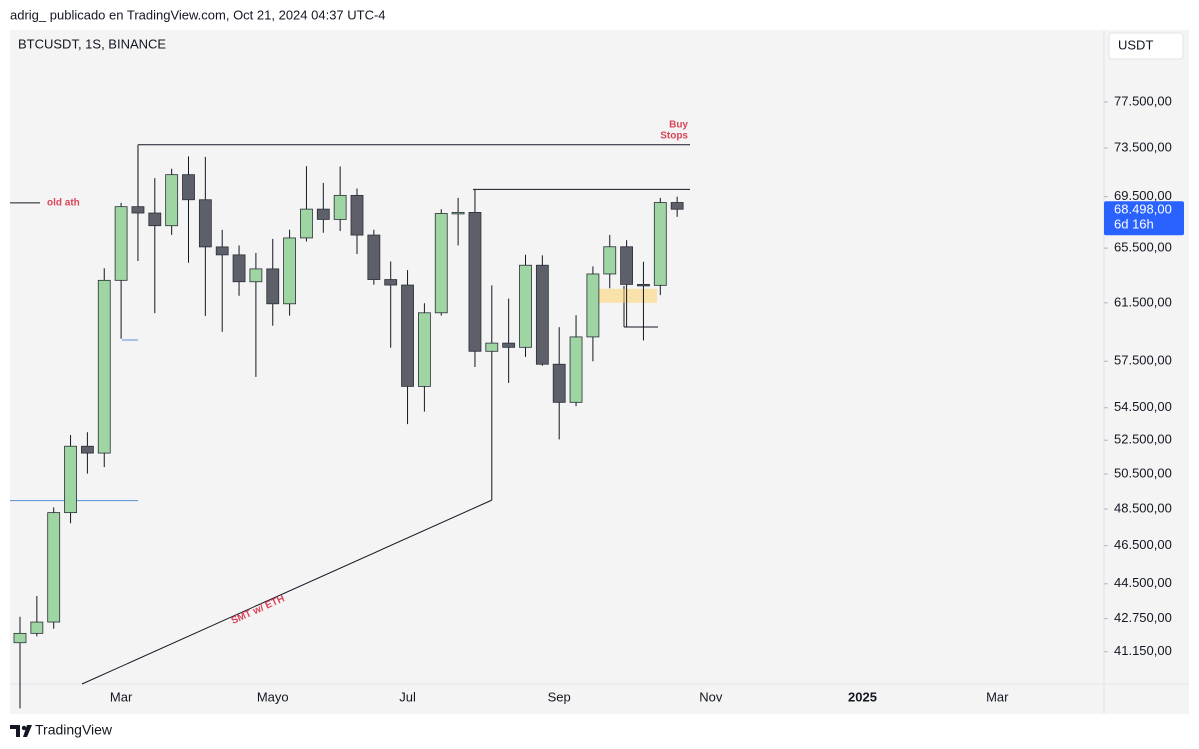 The height and width of the screenshot is (749, 1199). What do you see at coordinates (1143, 360) in the screenshot?
I see `y-tick-label: 57.500,00` at bounding box center [1143, 360].